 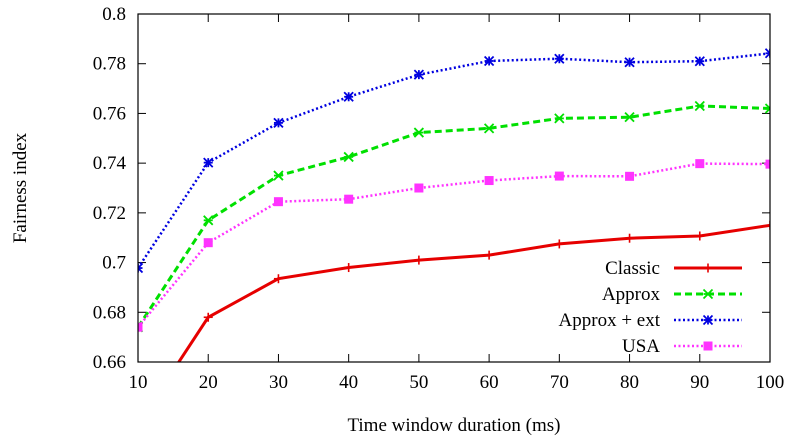 I want to click on x-tick-label: 100, so click(x=770, y=382).